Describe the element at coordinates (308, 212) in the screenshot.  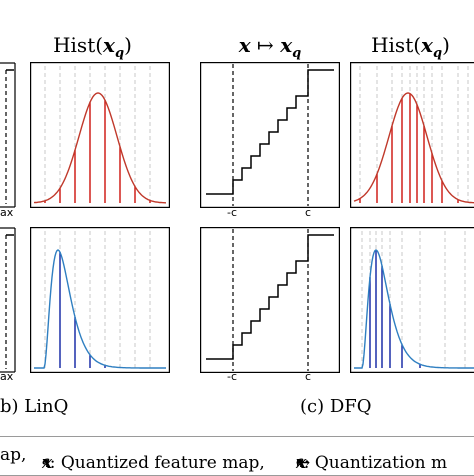
I see `tick-label-pos-c-top: c` at that location.